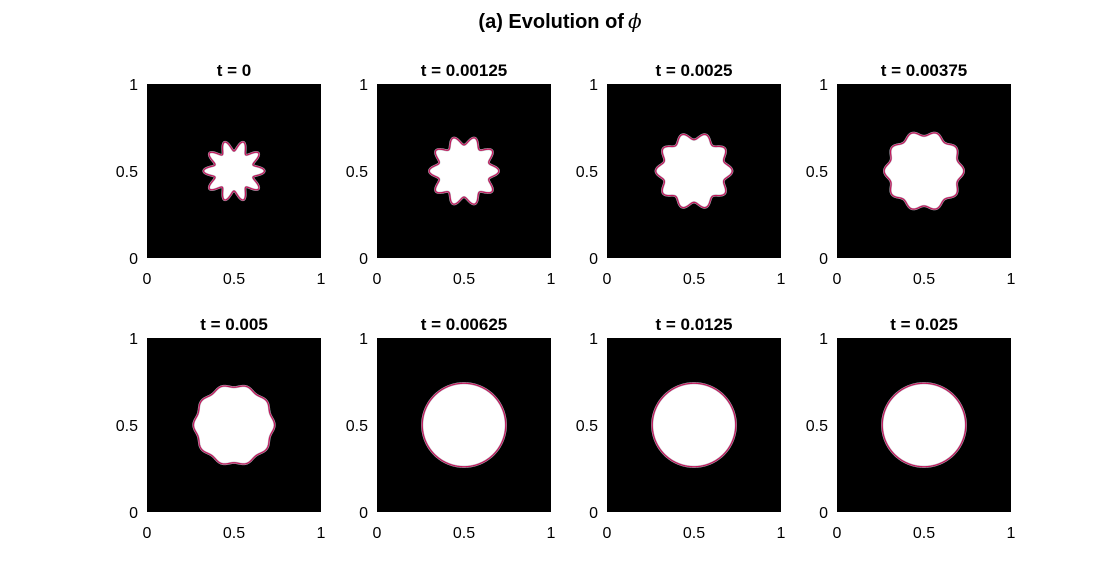 Image resolution: width=1120 pixels, height=572 pixels. What do you see at coordinates (464, 324) in the screenshot?
I see `panel-title: t = 0.00625` at bounding box center [464, 324].